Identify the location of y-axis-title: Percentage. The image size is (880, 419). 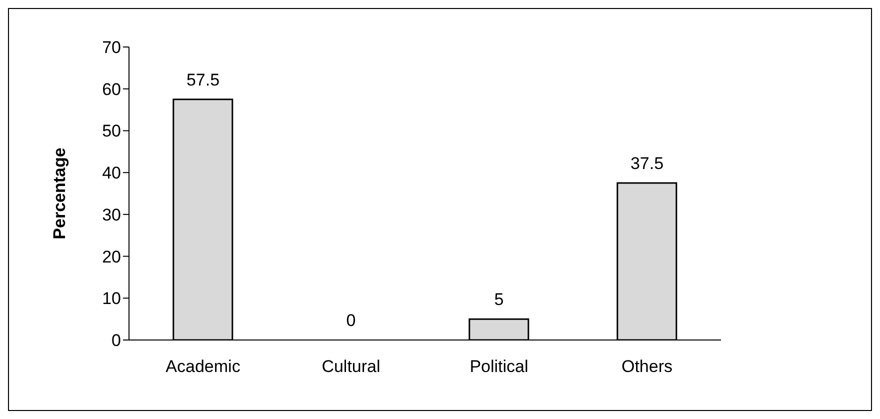
(60, 194).